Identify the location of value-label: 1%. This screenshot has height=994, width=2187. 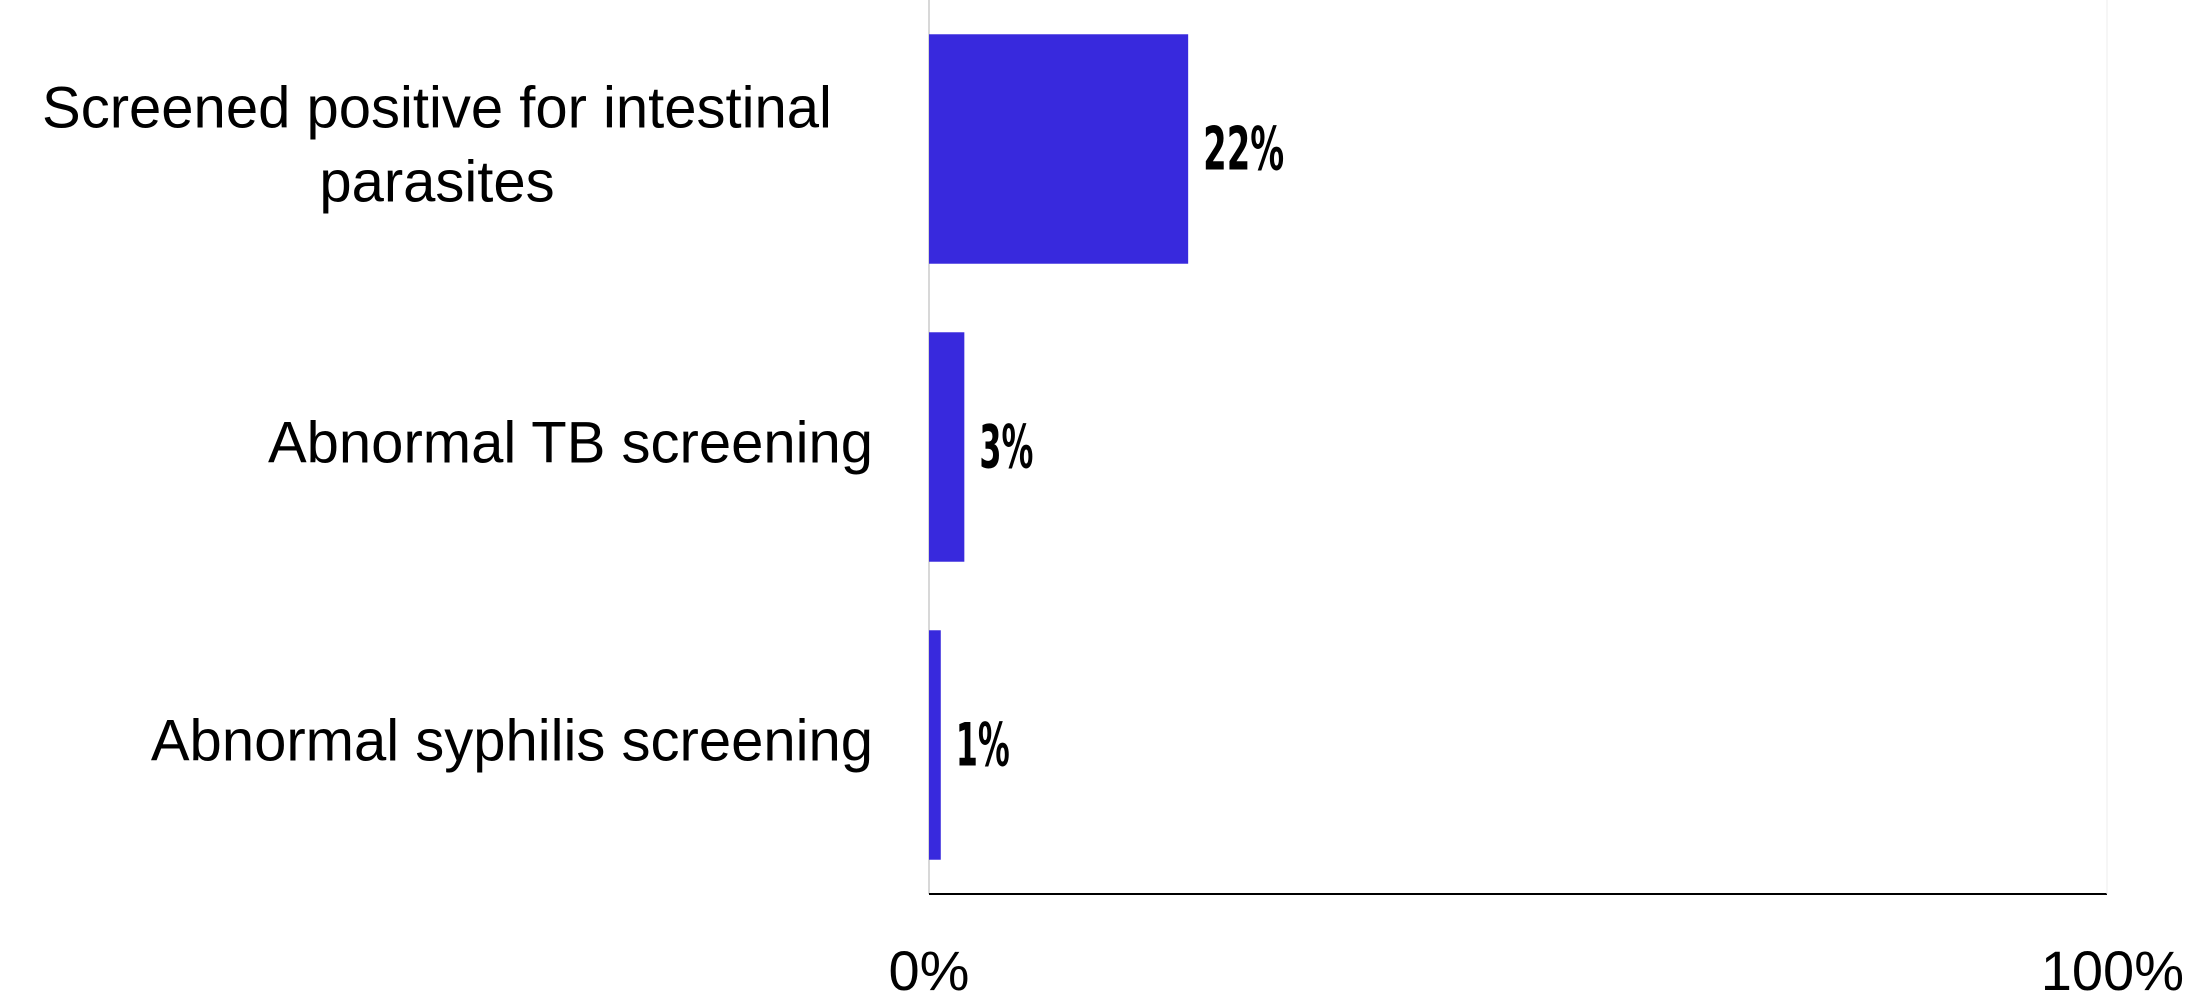
(983, 746).